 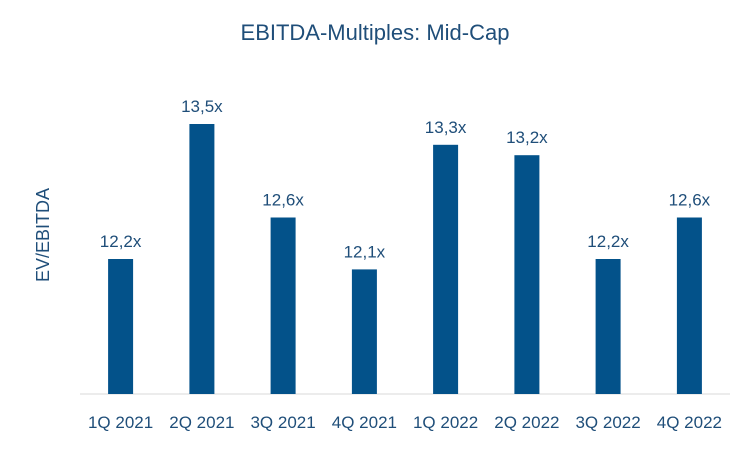 What do you see at coordinates (375, 32) in the screenshot?
I see `chart-title: EBITDA-Multiples: Mid-Cap` at bounding box center [375, 32].